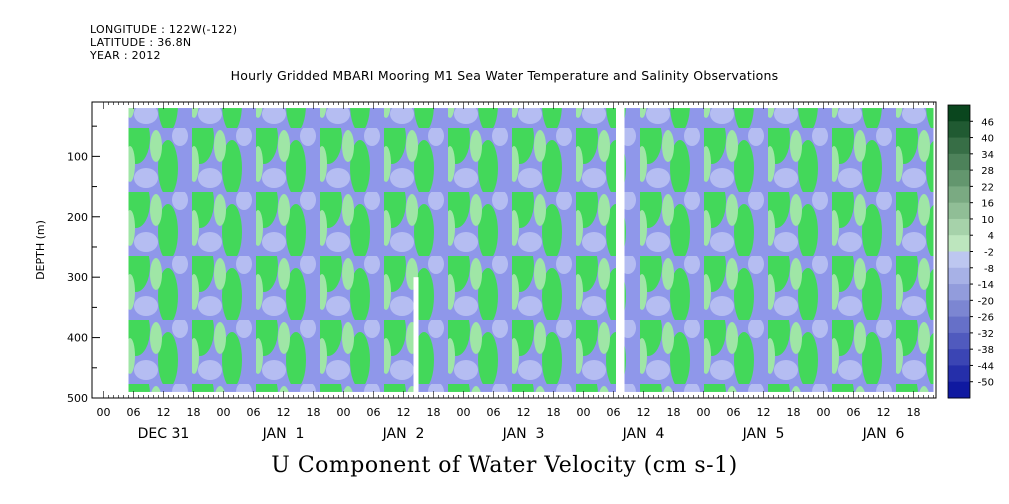 The image size is (1009, 504). What do you see at coordinates (986, 366) in the screenshot?
I see `colorbar-label: -44` at bounding box center [986, 366].